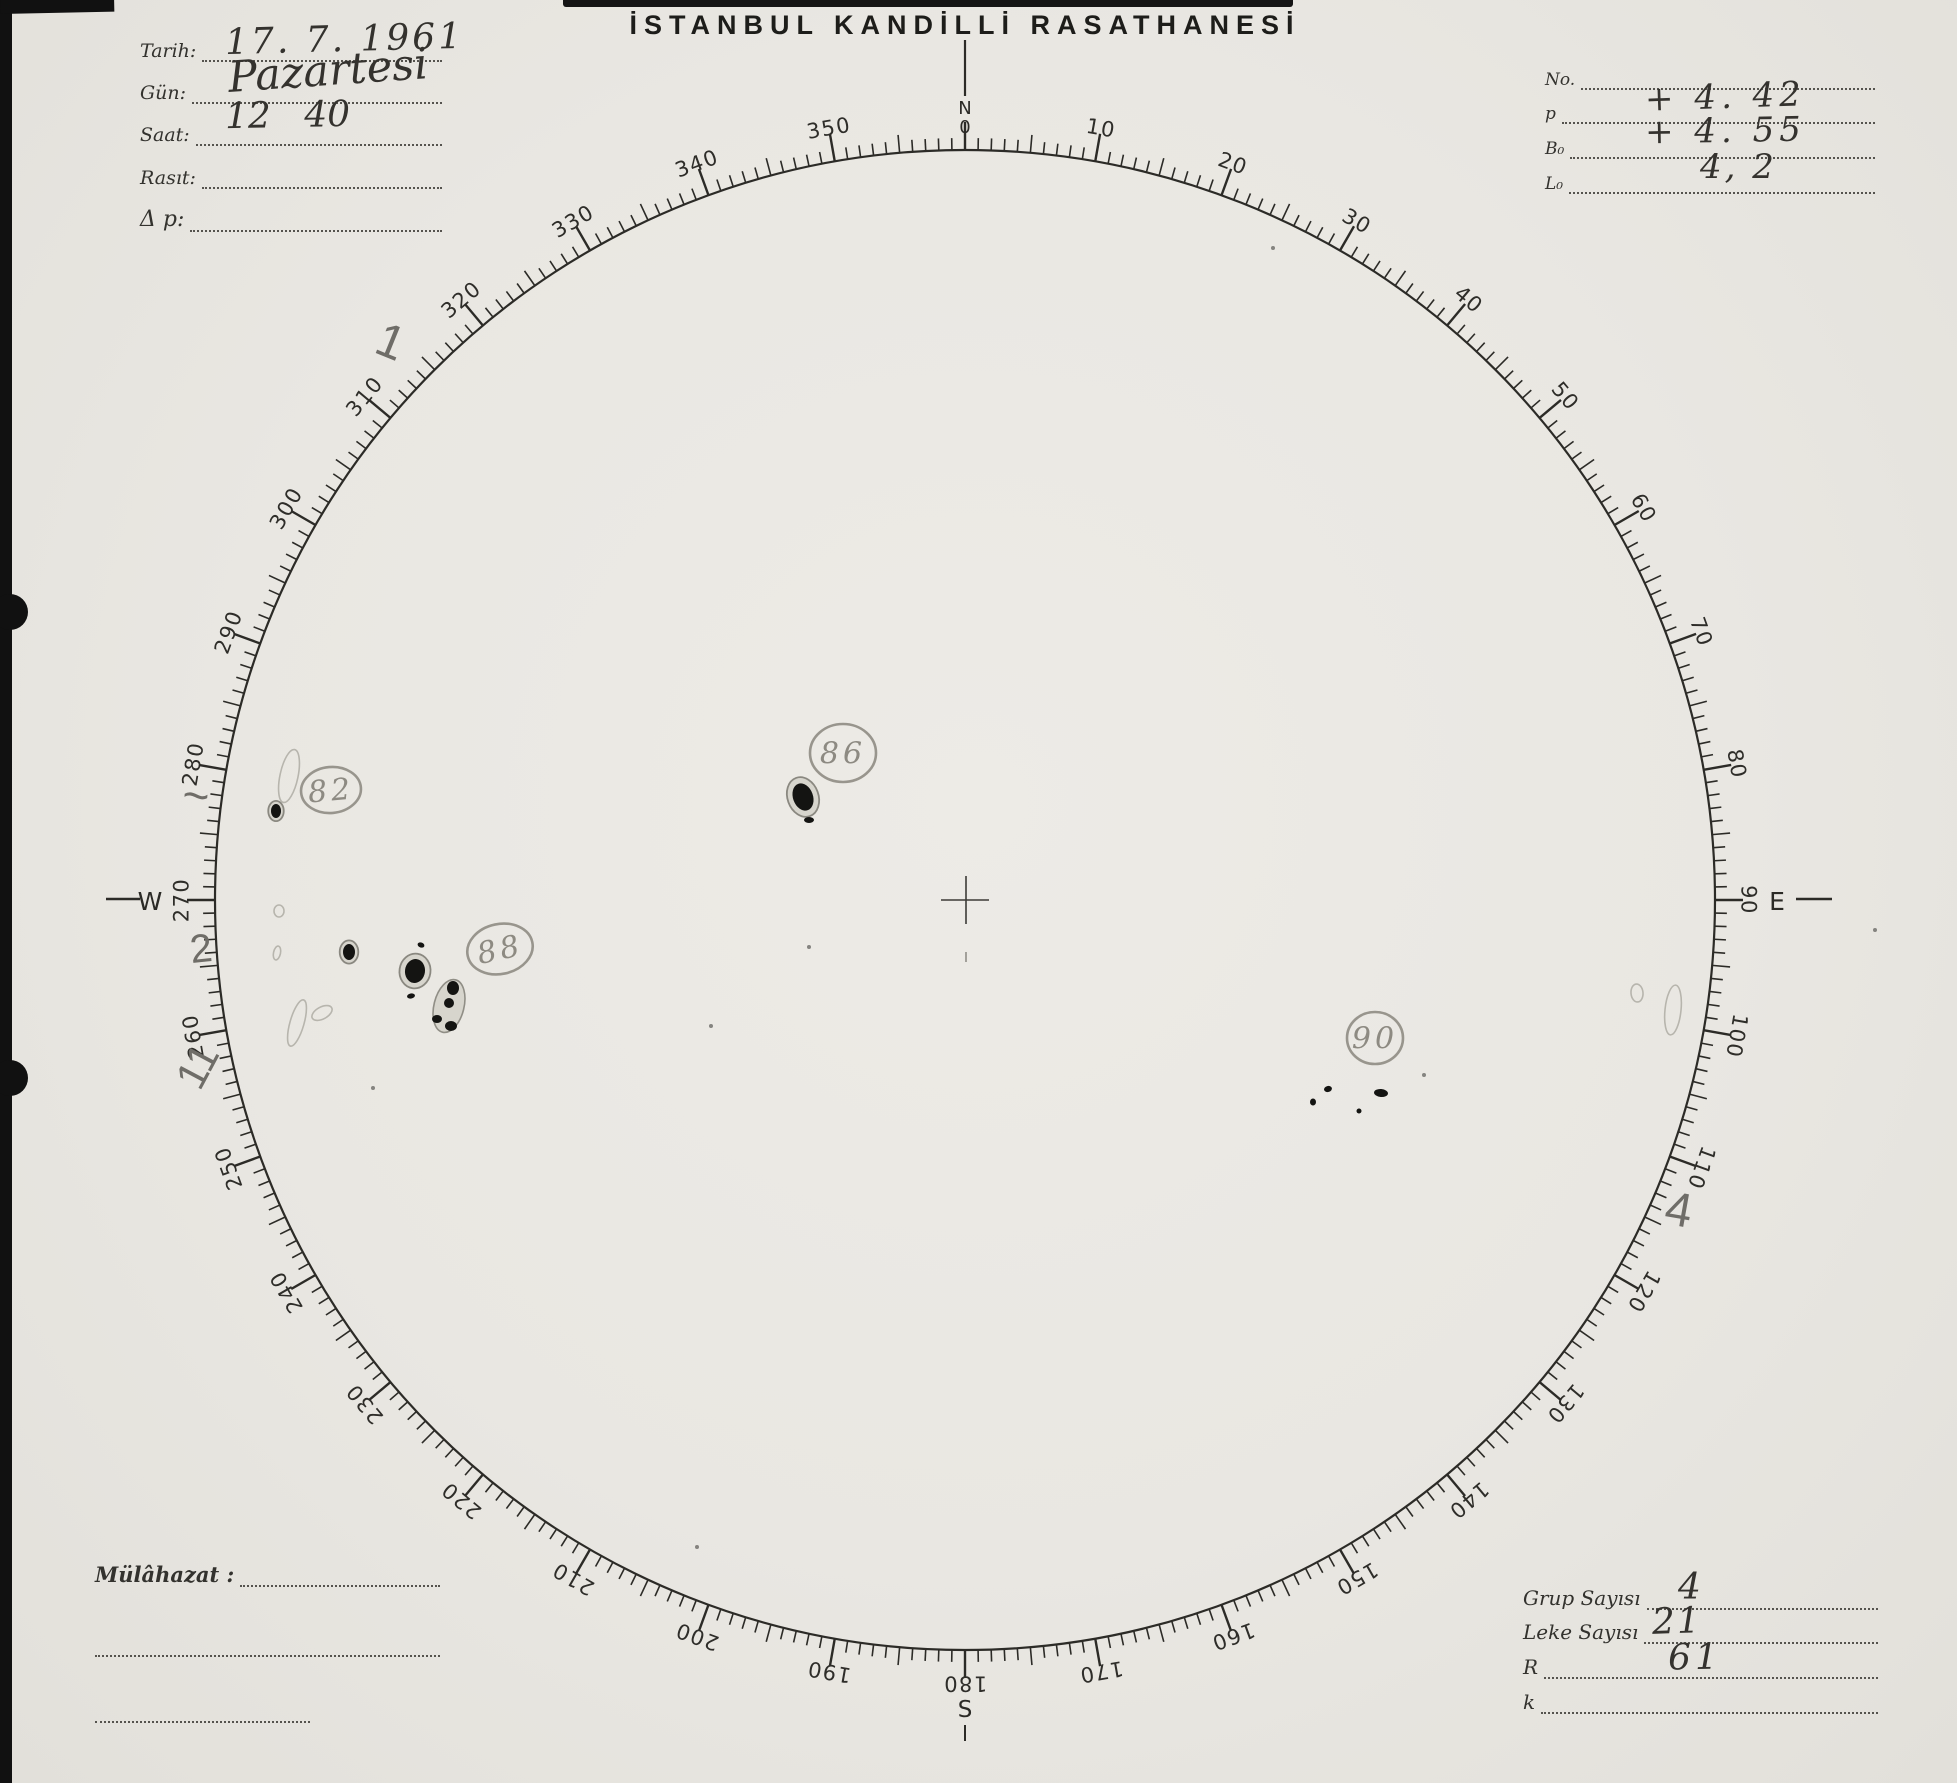  I want to click on degree-label-300: 300, so click(286, 508).